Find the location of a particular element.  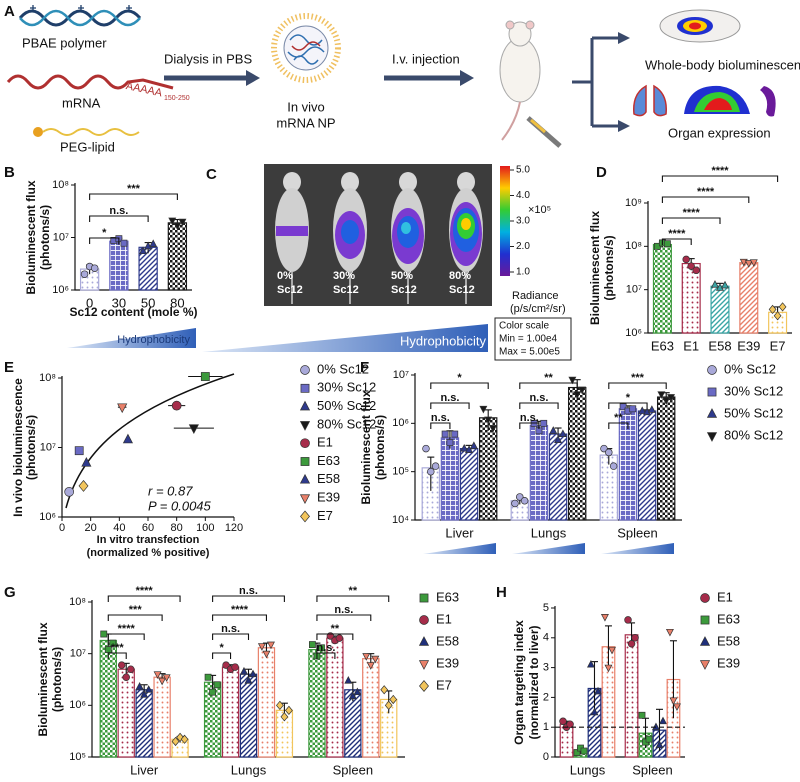

scale-text: Max = 5.00e5 is located at coordinates (529, 352).